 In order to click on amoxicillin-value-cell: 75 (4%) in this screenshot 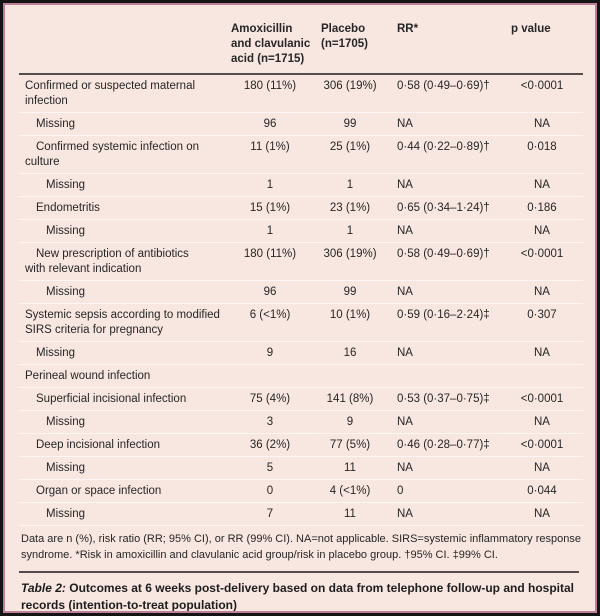, I will do `click(270, 399)`.